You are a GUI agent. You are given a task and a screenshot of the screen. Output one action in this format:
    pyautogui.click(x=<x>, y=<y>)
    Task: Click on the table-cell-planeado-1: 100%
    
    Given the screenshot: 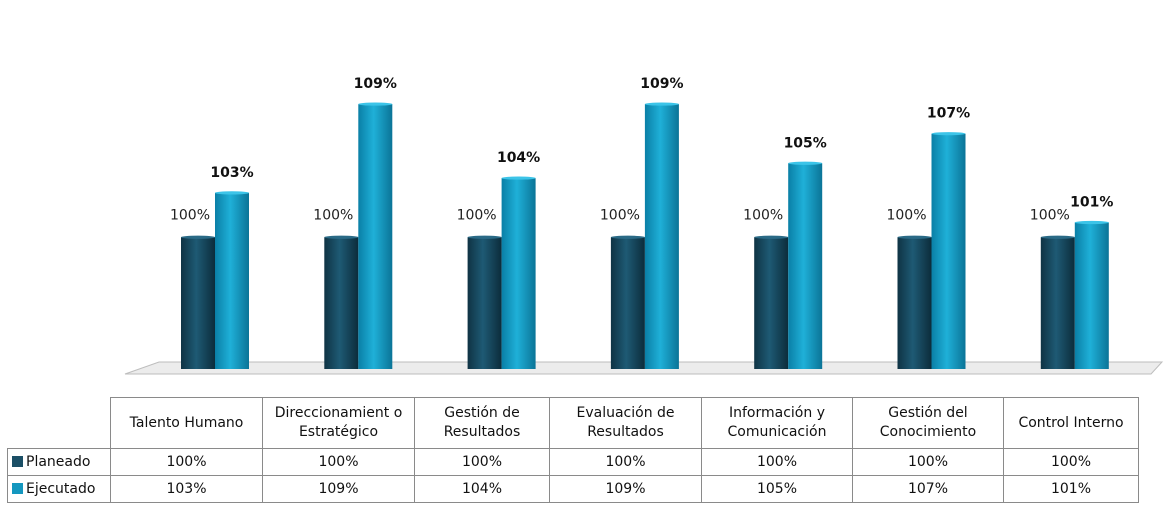 What is the action you would take?
    pyautogui.click(x=339, y=462)
    